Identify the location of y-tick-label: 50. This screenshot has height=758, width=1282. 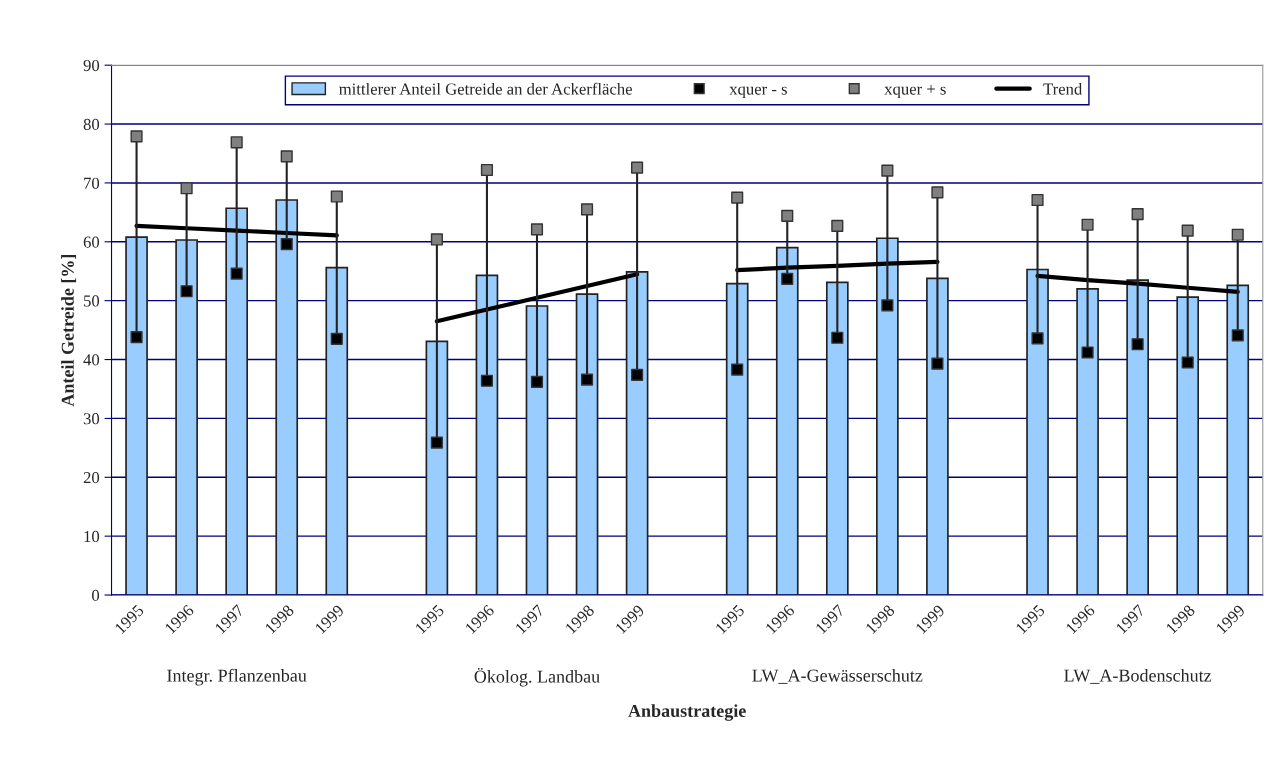
(92, 301).